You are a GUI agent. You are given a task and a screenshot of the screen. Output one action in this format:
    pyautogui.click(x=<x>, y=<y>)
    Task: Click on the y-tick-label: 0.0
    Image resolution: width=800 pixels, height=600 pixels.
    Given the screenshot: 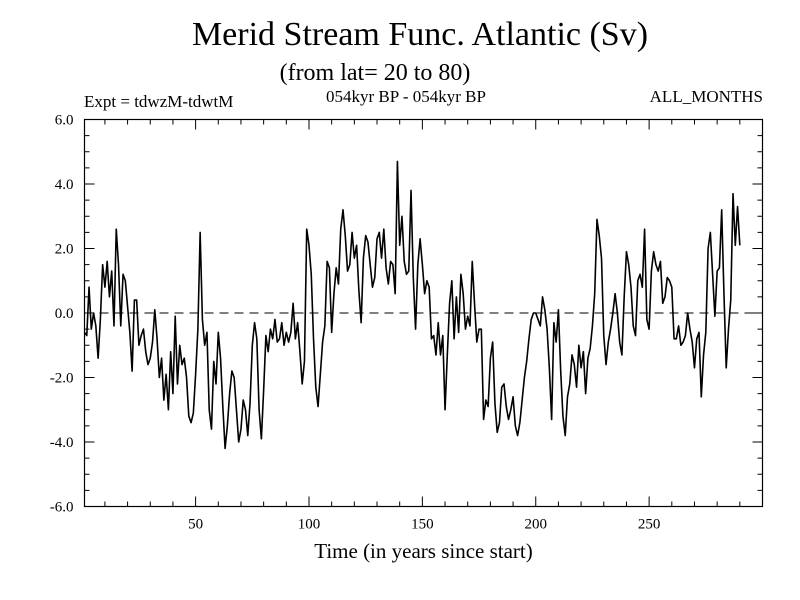 What is the action you would take?
    pyautogui.click(x=64, y=314)
    